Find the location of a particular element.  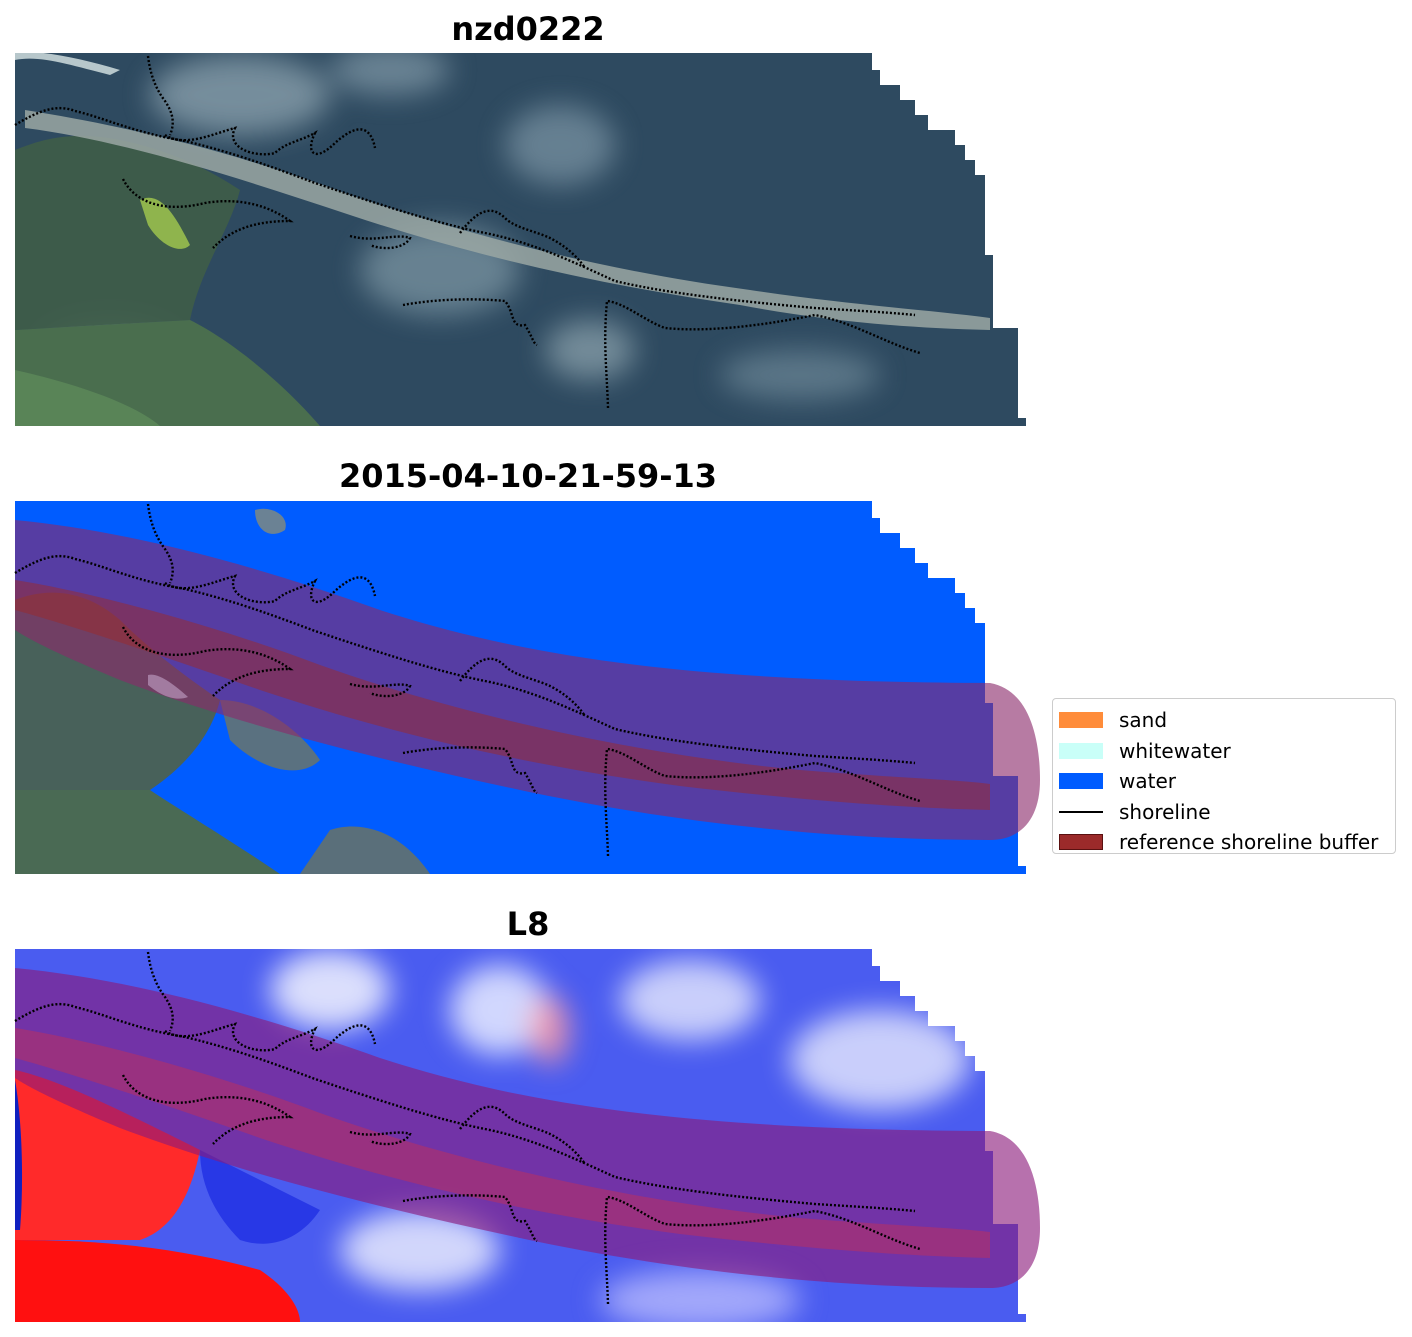

legend-item-sand: sand is located at coordinates (1224, 720).